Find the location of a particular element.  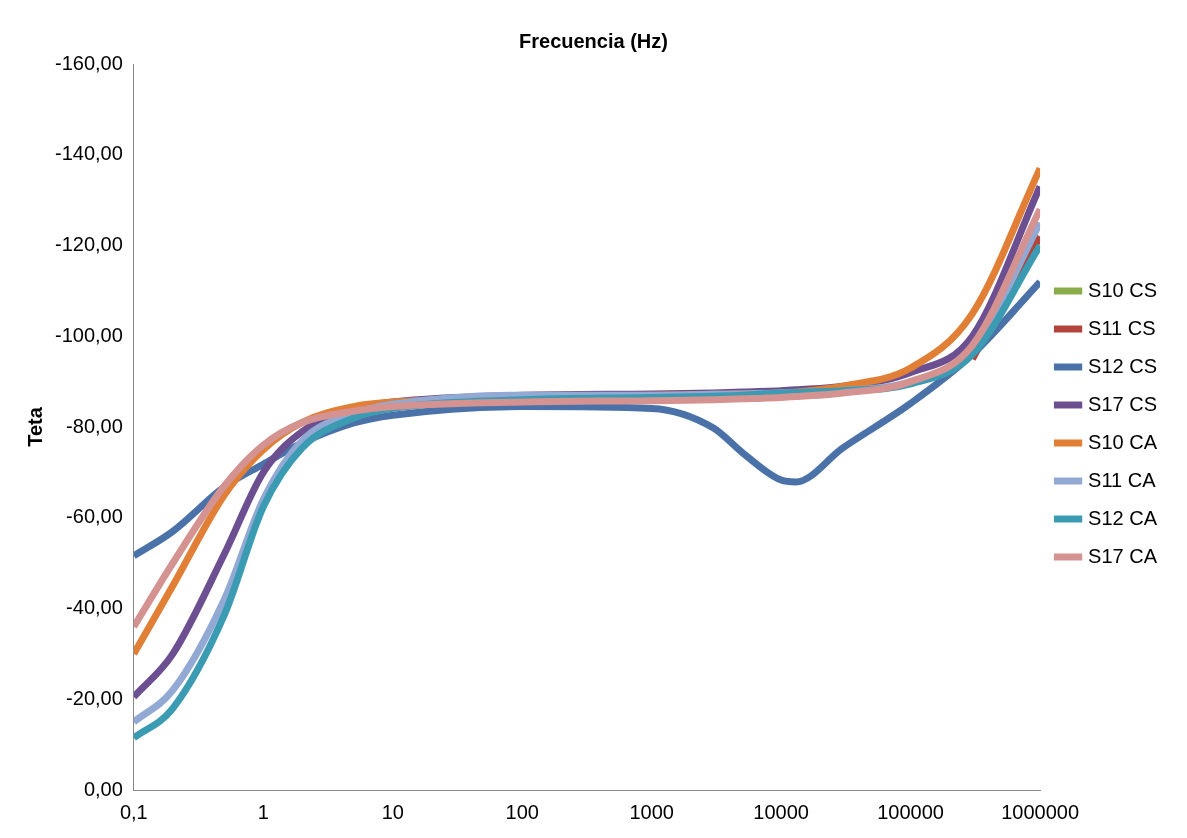

x-tick-label: 10000 is located at coordinates (781, 811).